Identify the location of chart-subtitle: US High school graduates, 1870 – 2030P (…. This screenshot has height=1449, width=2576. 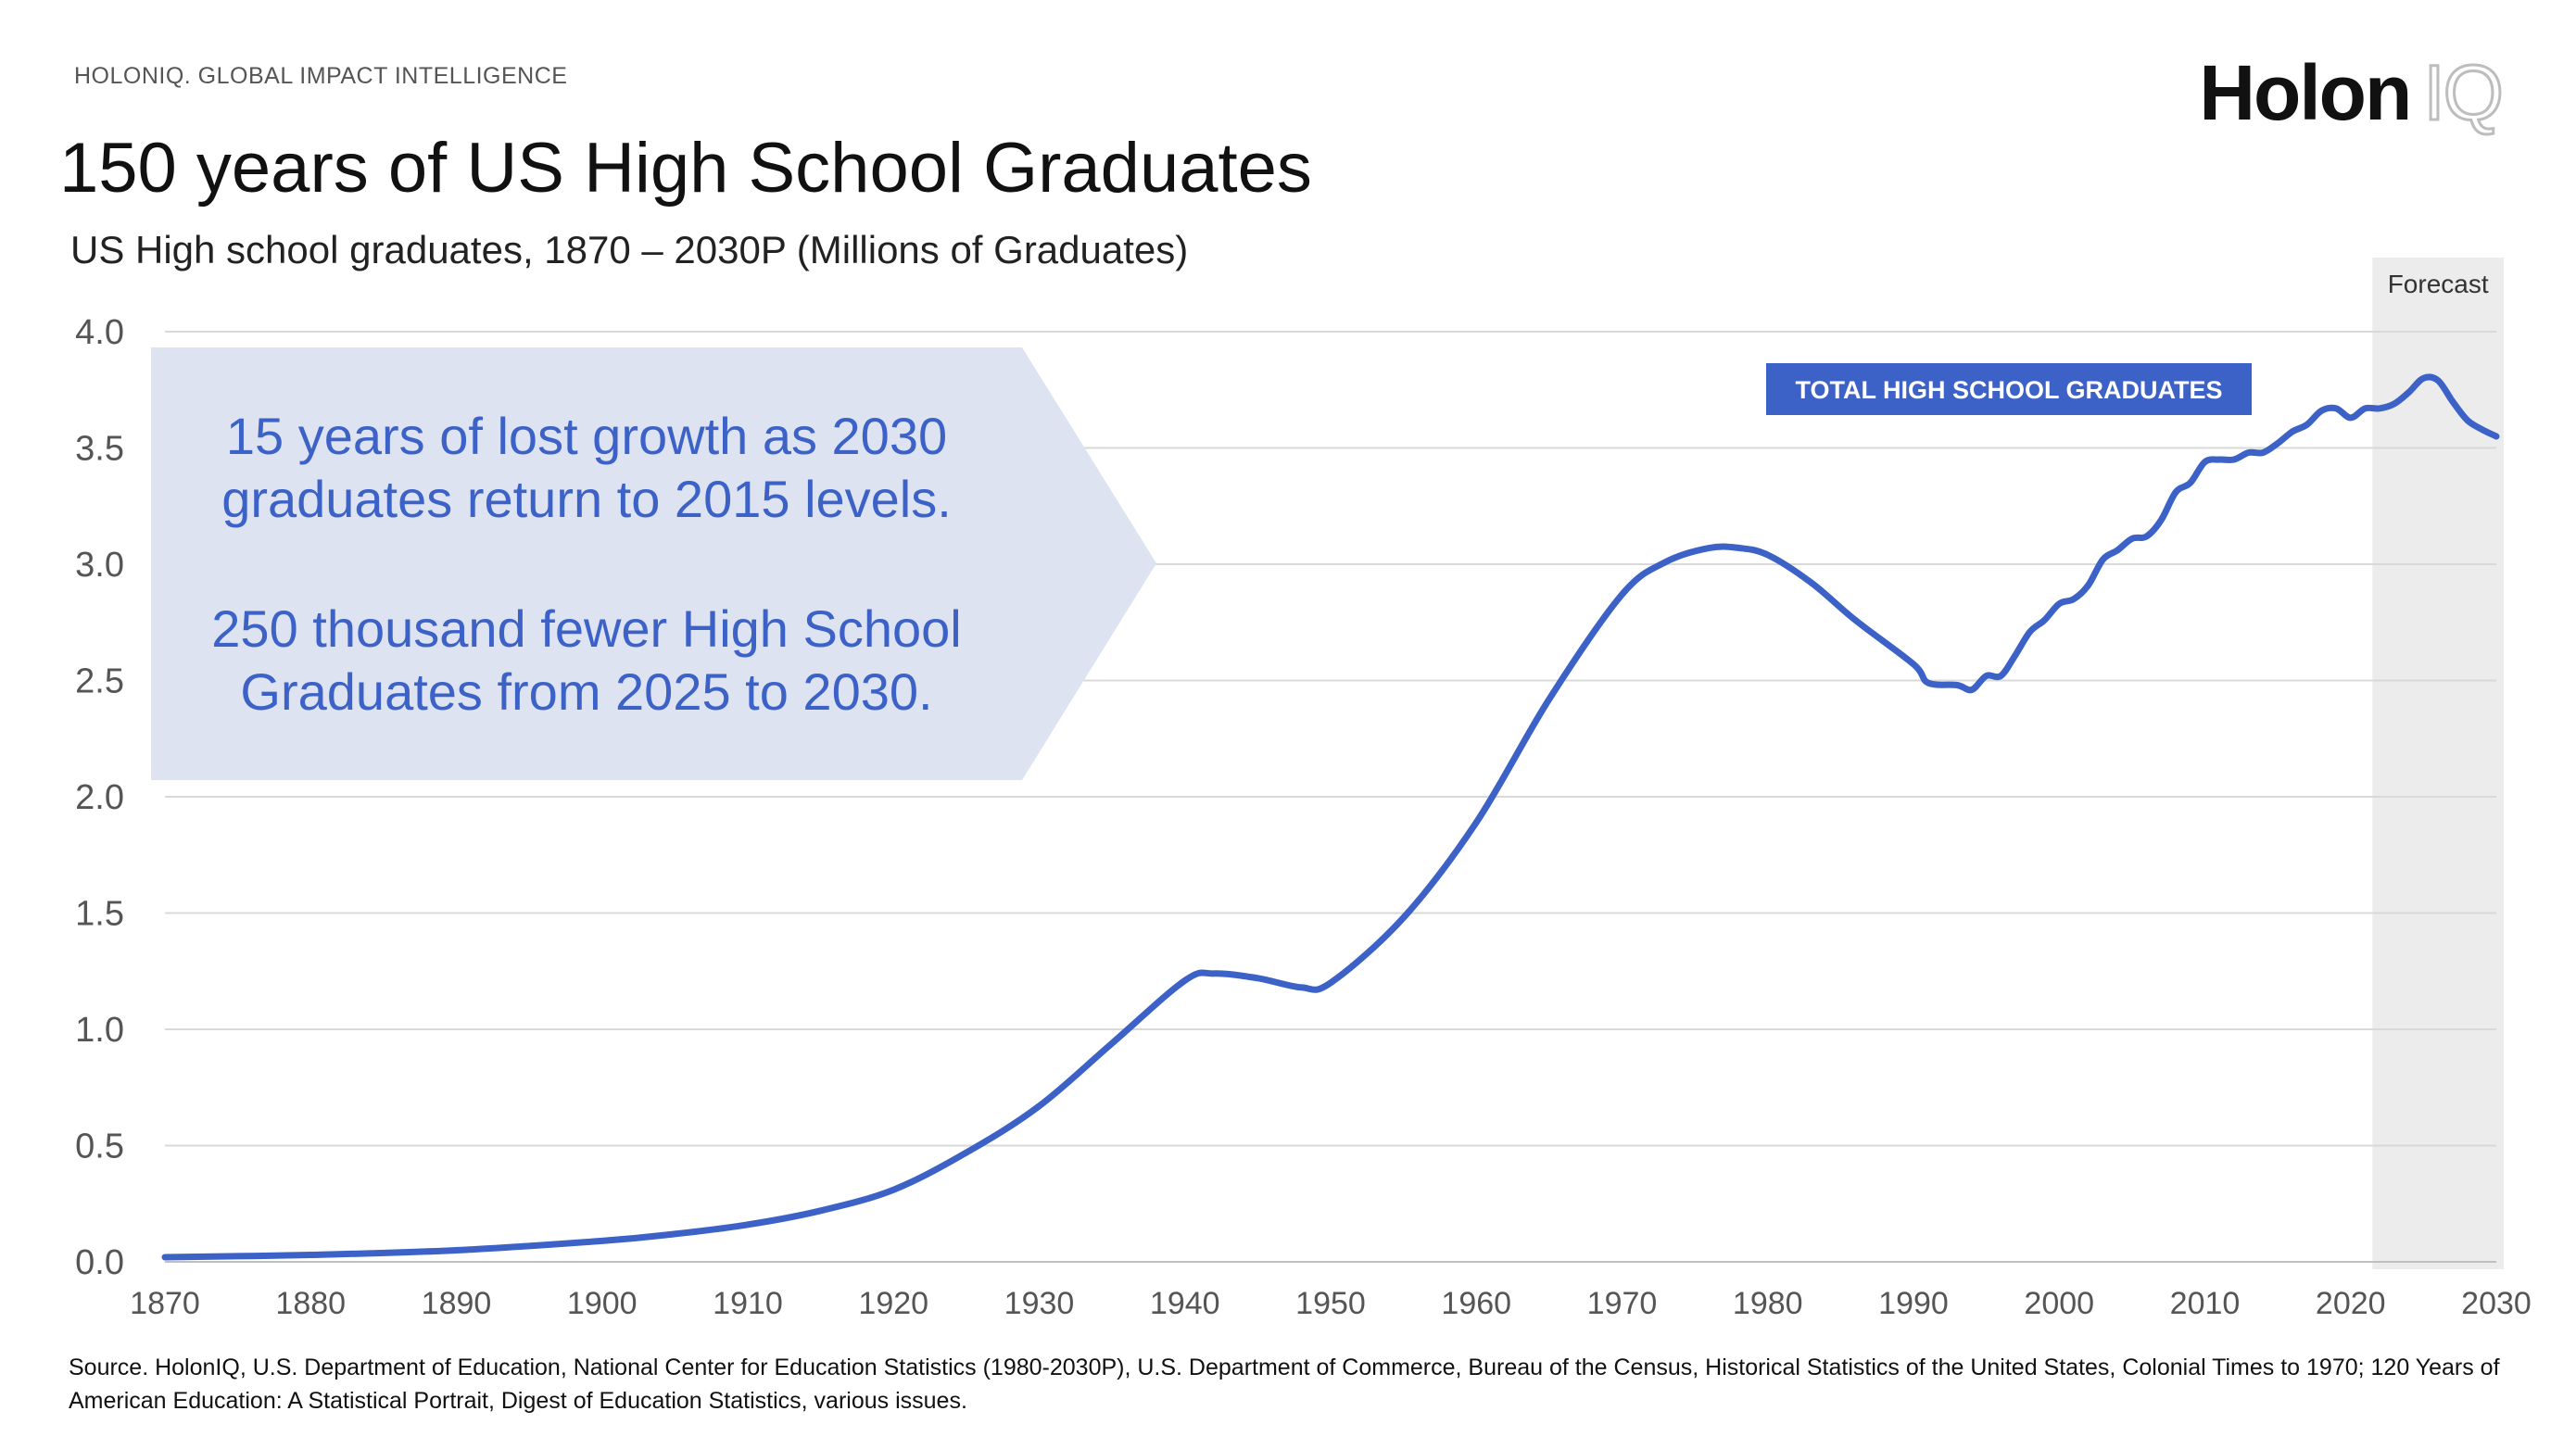
(630, 249).